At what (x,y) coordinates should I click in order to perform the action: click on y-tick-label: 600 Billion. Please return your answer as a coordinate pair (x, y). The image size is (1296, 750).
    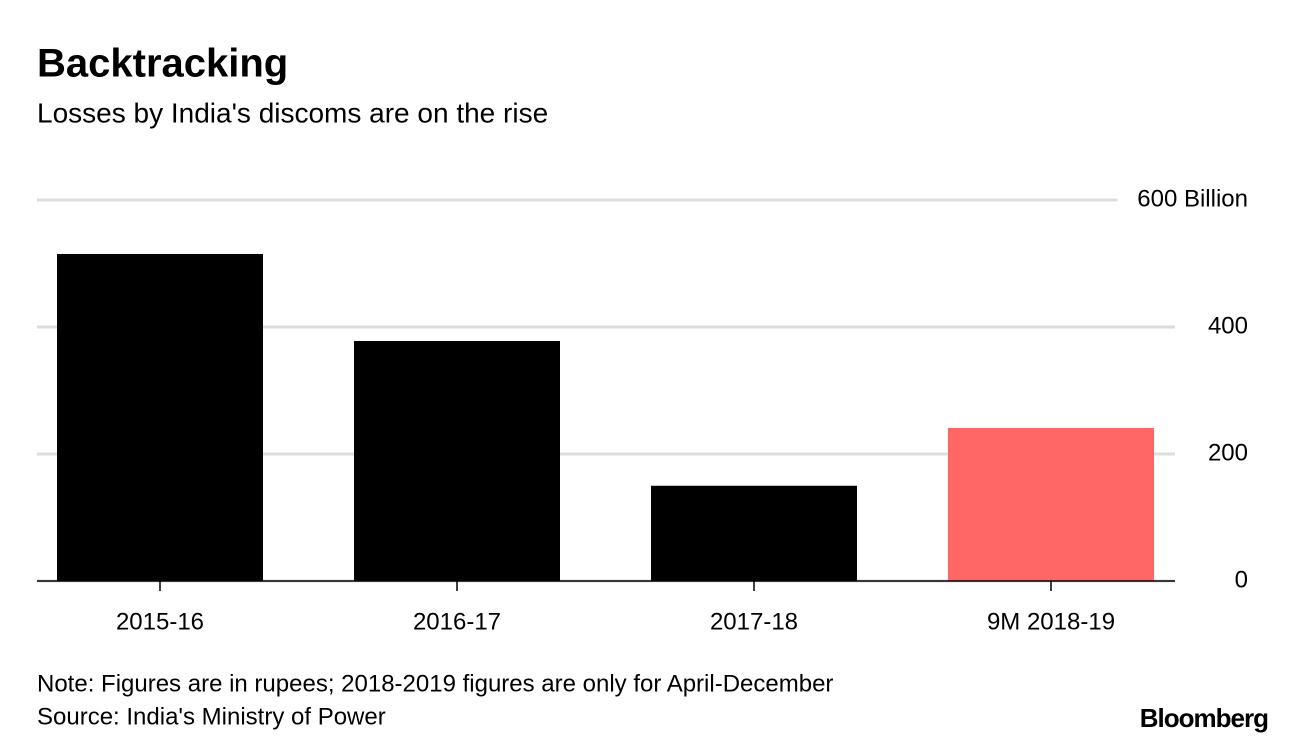
    Looking at the image, I should click on (1192, 198).